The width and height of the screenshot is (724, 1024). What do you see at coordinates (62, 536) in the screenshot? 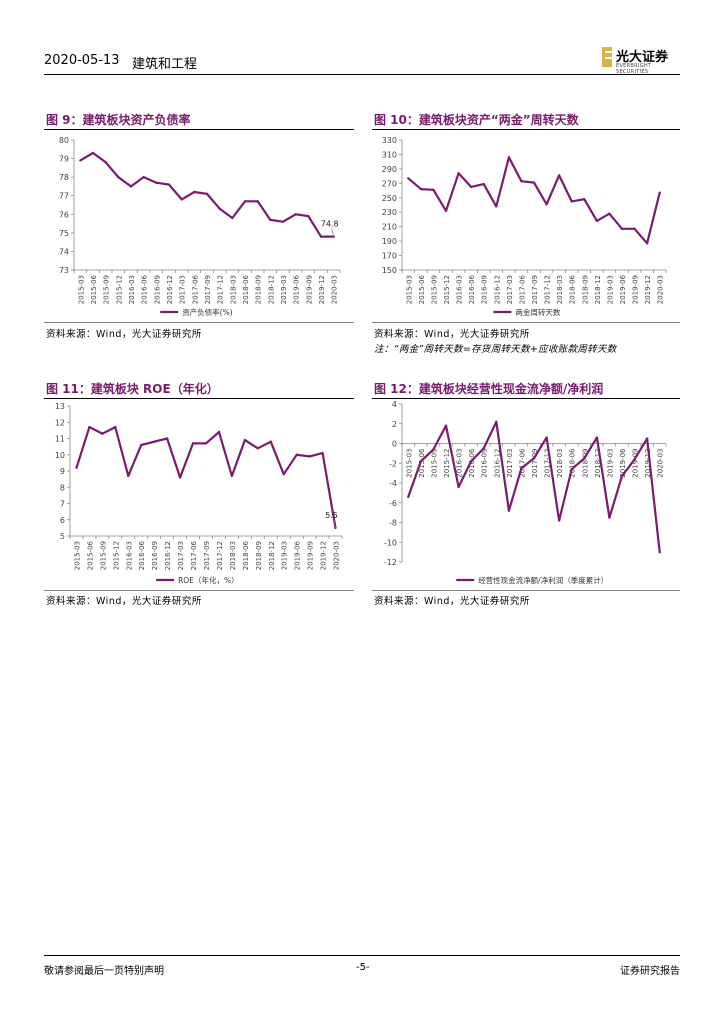
I see `y-tick-label: 5` at bounding box center [62, 536].